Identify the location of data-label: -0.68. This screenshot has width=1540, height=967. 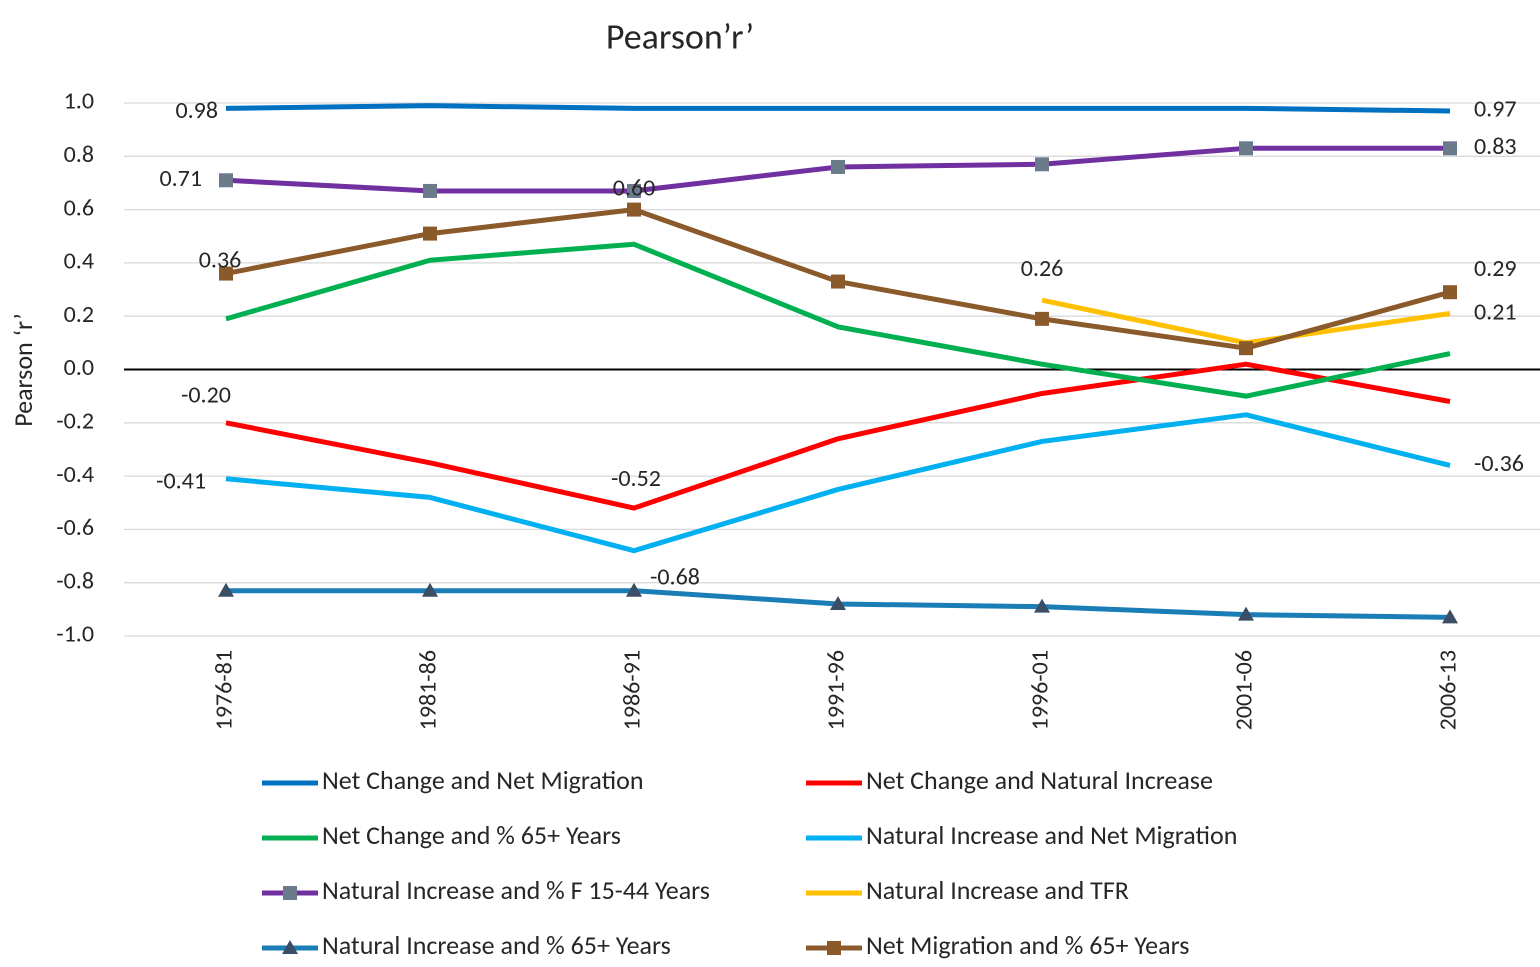
(675, 576).